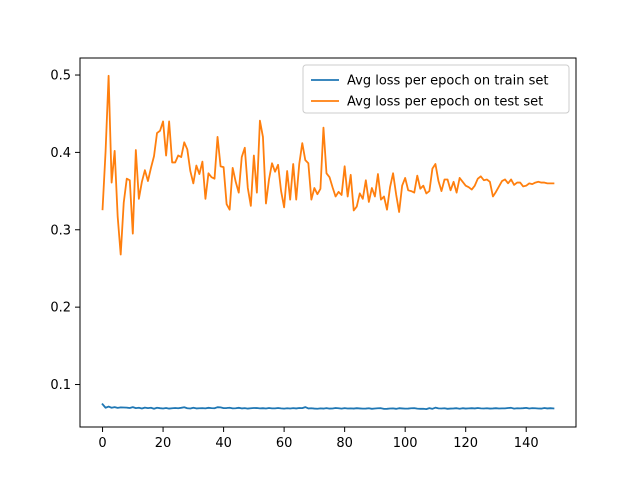 The image size is (640, 480). What do you see at coordinates (526, 443) in the screenshot?
I see `x-tick-label: 140` at bounding box center [526, 443].